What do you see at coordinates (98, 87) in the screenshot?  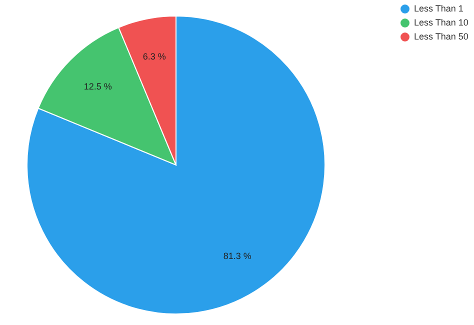 I see `data-label: 12.5 %` at bounding box center [98, 87].